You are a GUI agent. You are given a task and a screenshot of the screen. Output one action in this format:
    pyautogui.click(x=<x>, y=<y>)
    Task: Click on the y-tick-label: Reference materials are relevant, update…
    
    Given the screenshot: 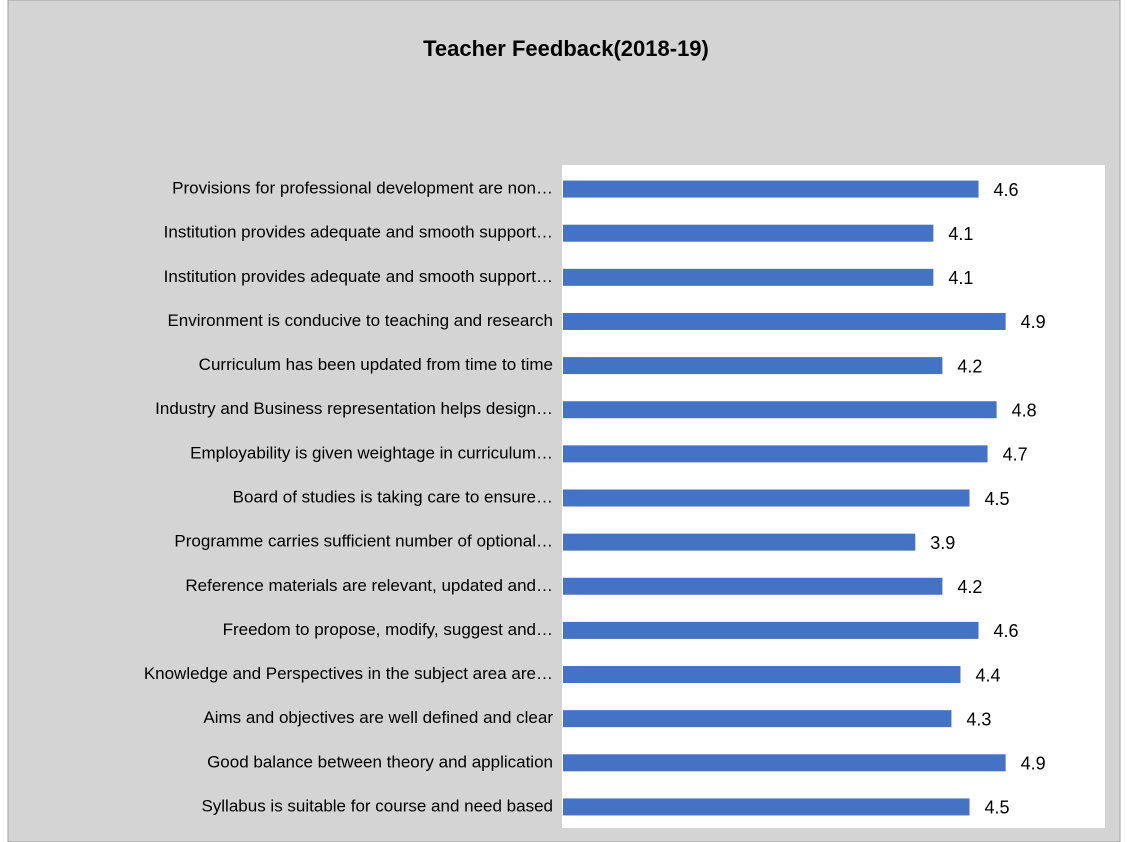 What is the action you would take?
    pyautogui.click(x=369, y=585)
    